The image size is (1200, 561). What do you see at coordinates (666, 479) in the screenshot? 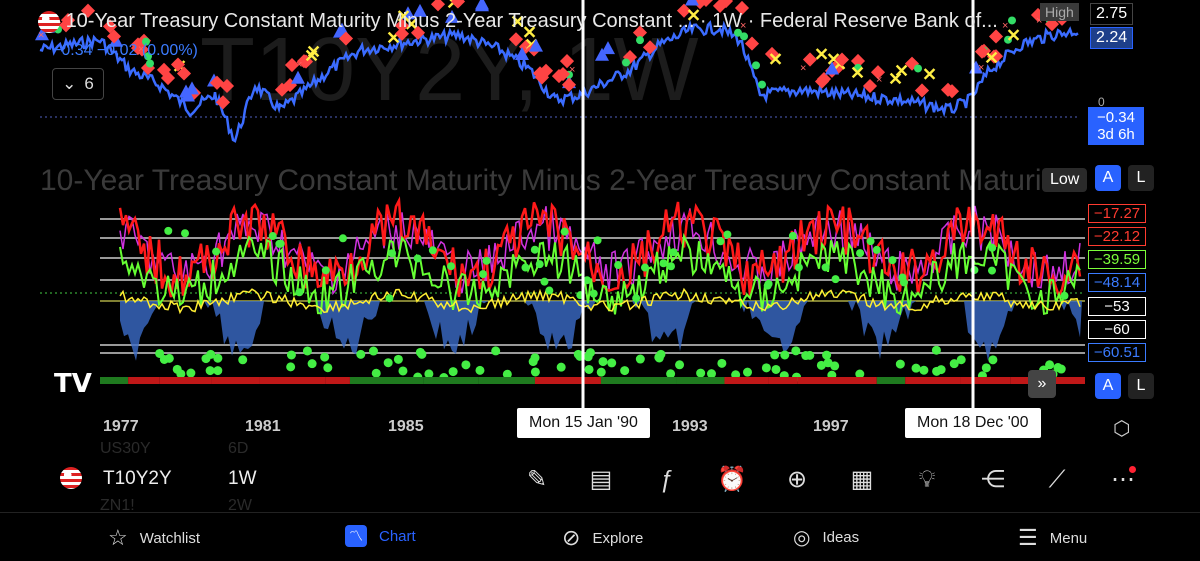
I see `indicator-icon: ƒ` at bounding box center [666, 479].